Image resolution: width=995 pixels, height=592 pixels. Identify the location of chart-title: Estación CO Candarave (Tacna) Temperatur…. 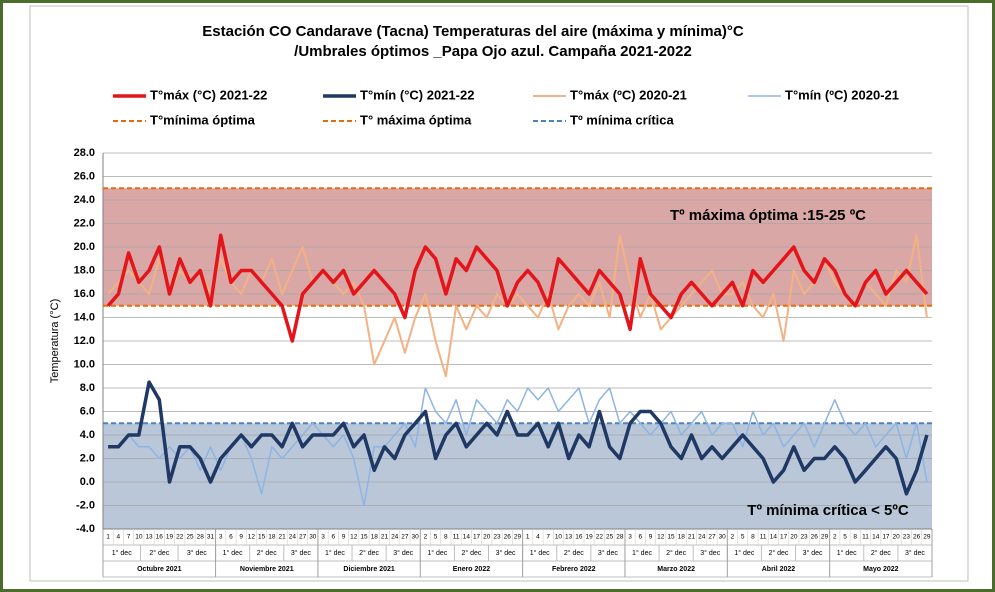
(473, 31).